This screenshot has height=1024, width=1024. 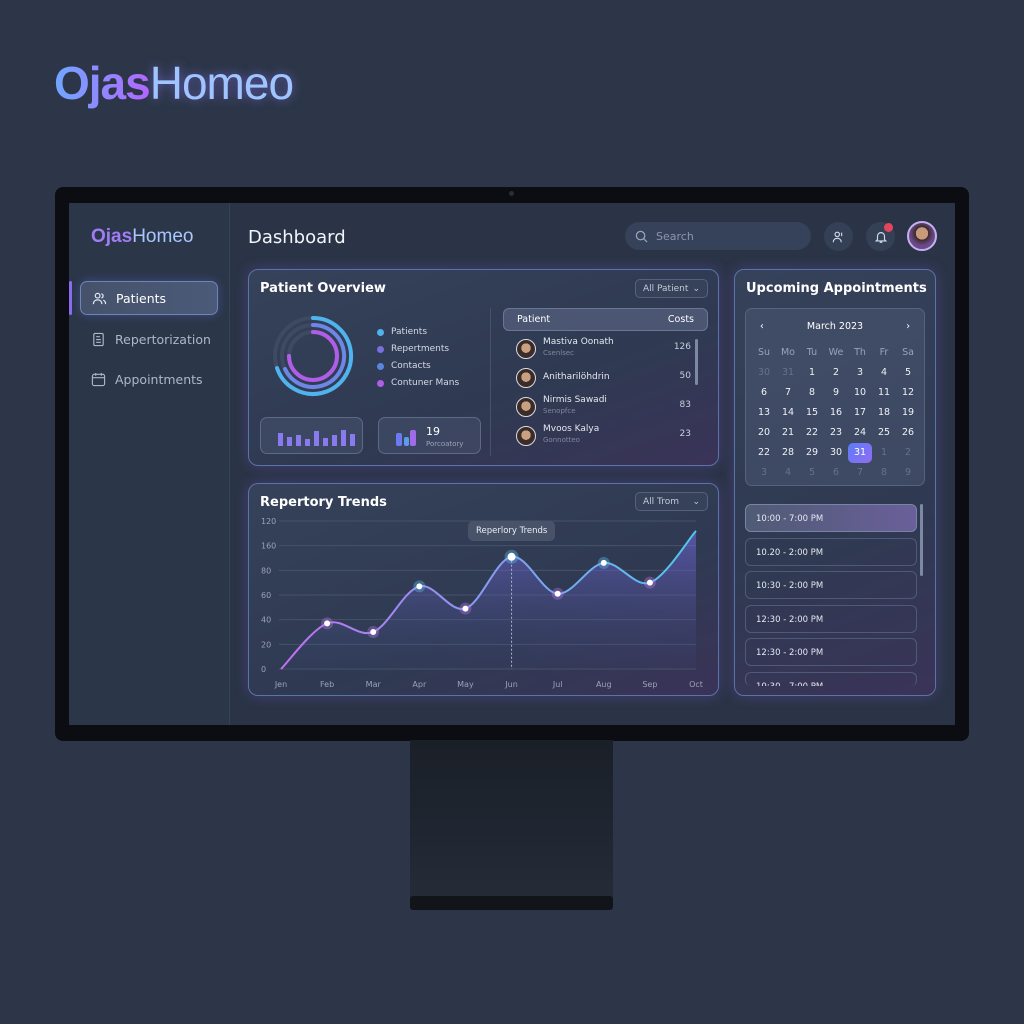 I want to click on appointments-scrollbar, so click(x=921, y=540).